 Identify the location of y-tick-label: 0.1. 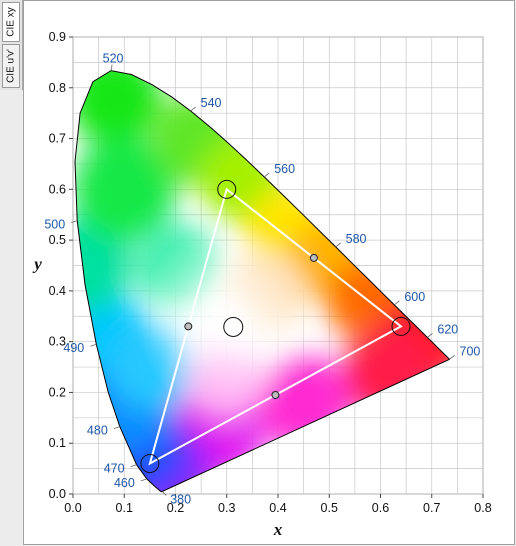
(57, 443).